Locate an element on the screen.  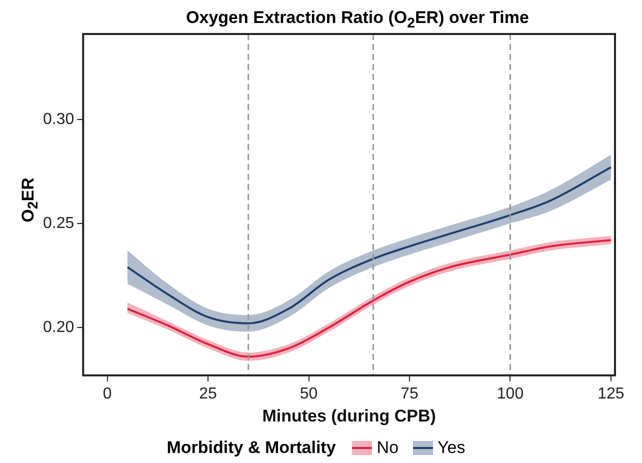
y-tick-label: 0.30 is located at coordinates (58, 119).